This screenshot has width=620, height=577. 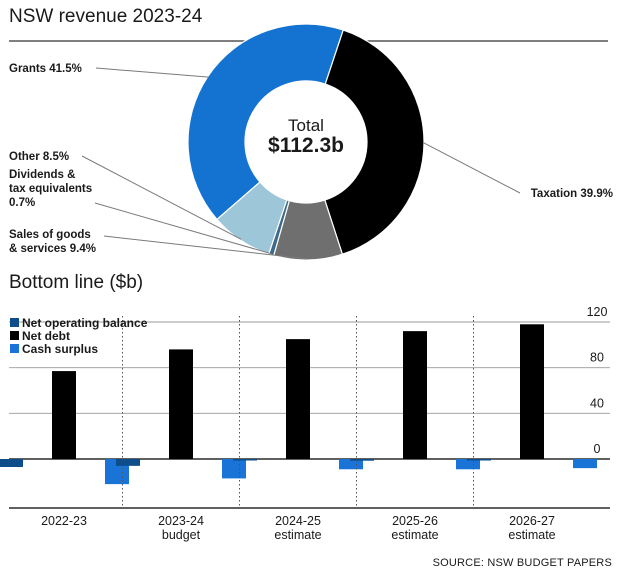 I want to click on donut-center-value: $112.3b, so click(x=306, y=145).